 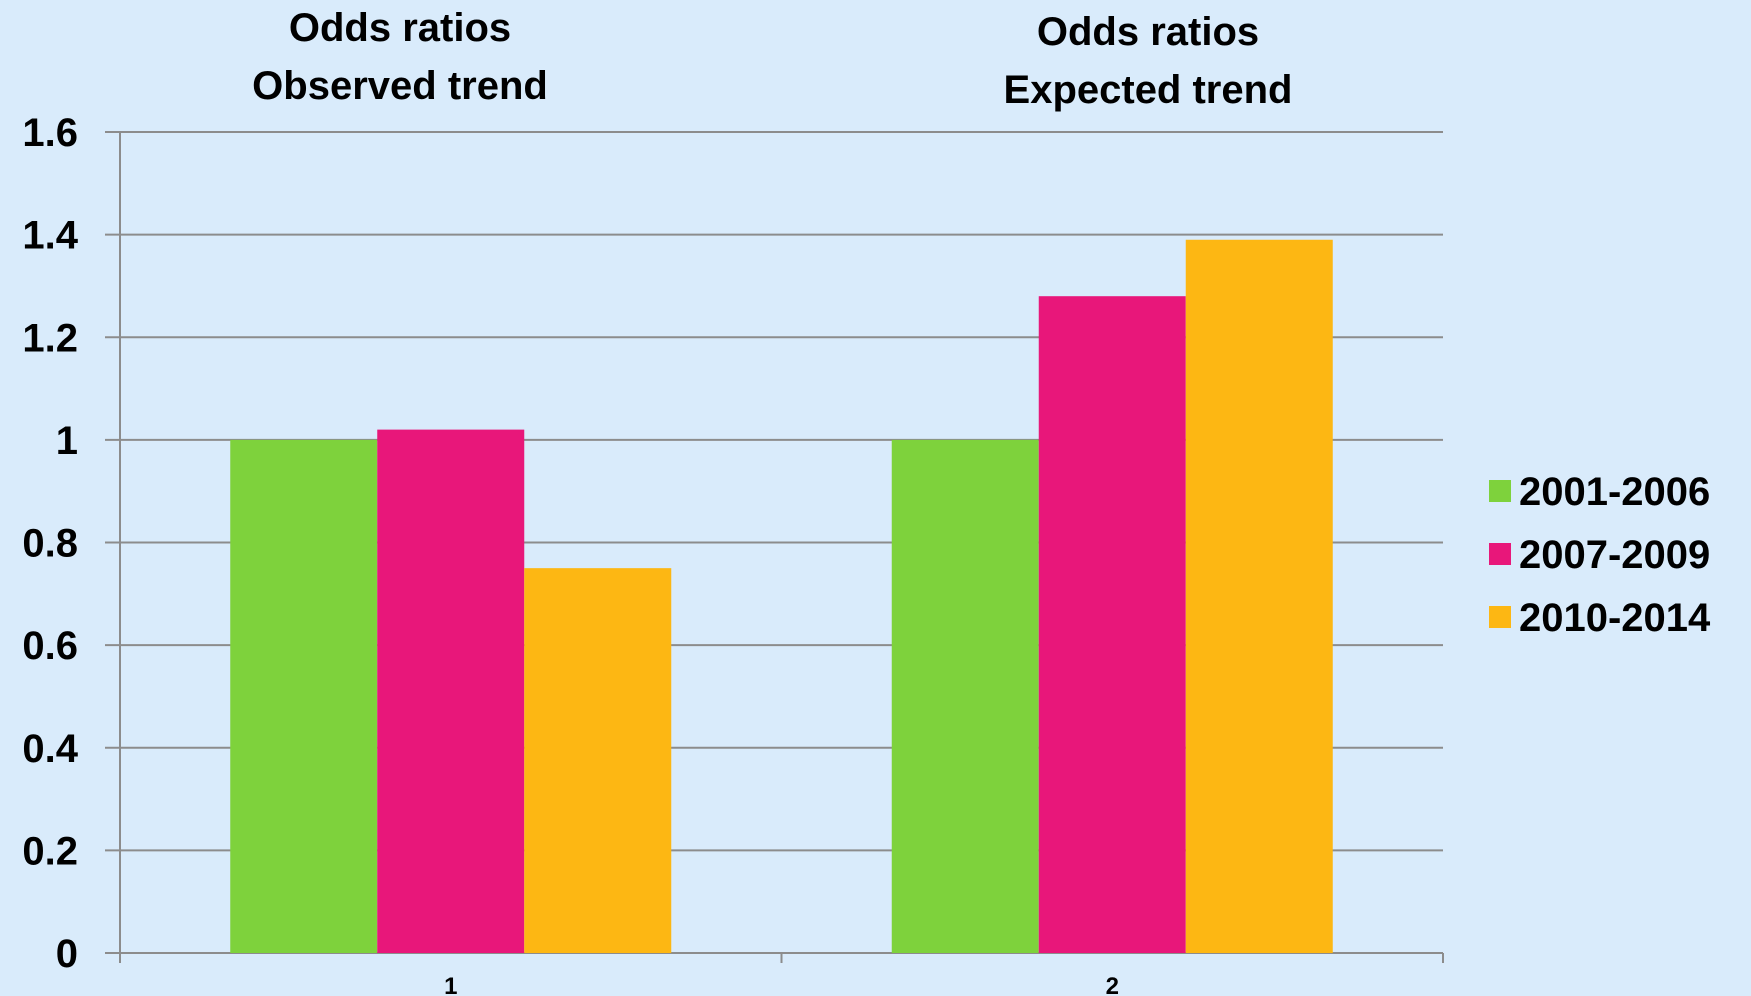 I want to click on y-tick-labels: 0 0.2 0.4 0.6 0.8 1 1.2 1.4 1.6, so click(x=50, y=543).